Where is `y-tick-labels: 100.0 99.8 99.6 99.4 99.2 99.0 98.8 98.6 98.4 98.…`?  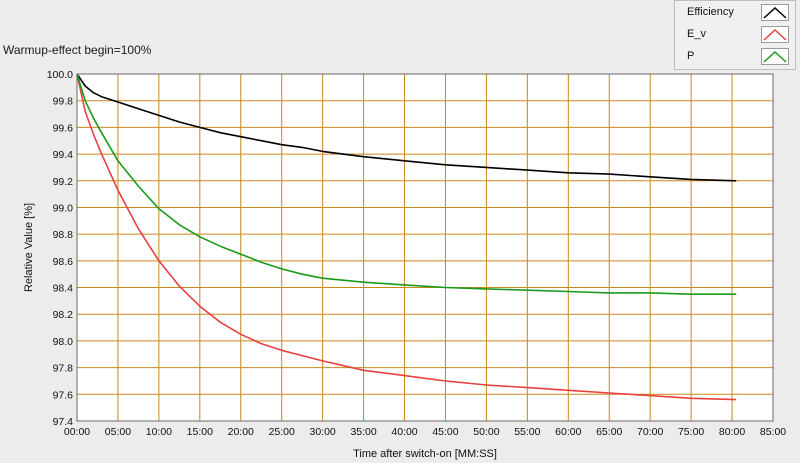 y-tick-labels: 100.0 99.8 99.6 99.4 99.2 99.0 98.8 98.6 98.4 98.… is located at coordinates (60, 248).